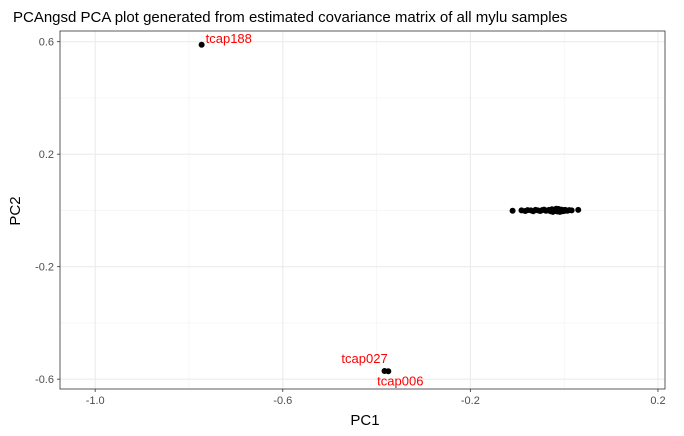 This screenshot has height=436, width=684. I want to click on x-axis-ticks: -1.0 -0.6 -0.2 0.2, so click(376, 398).